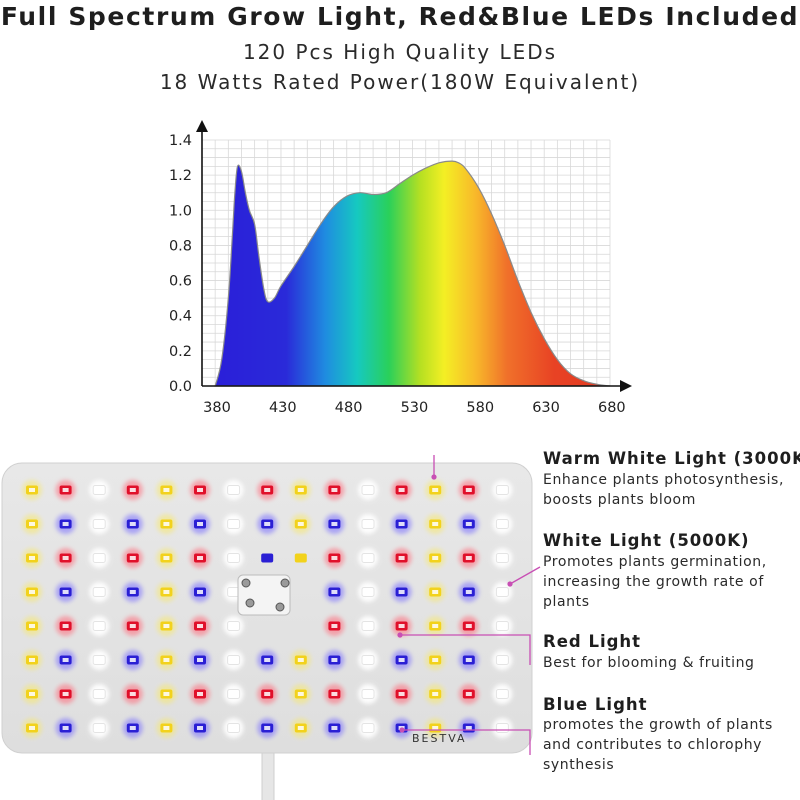 The width and height of the screenshot is (800, 800). I want to click on y-tick-label: 0.6, so click(180, 282).